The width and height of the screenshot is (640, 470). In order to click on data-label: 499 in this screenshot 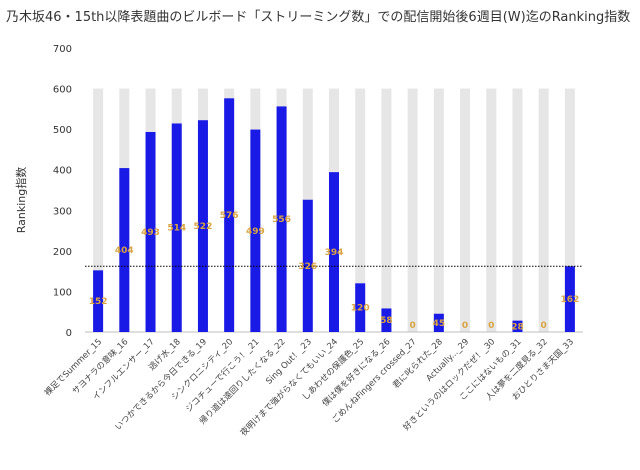, I will do `click(255, 232)`.